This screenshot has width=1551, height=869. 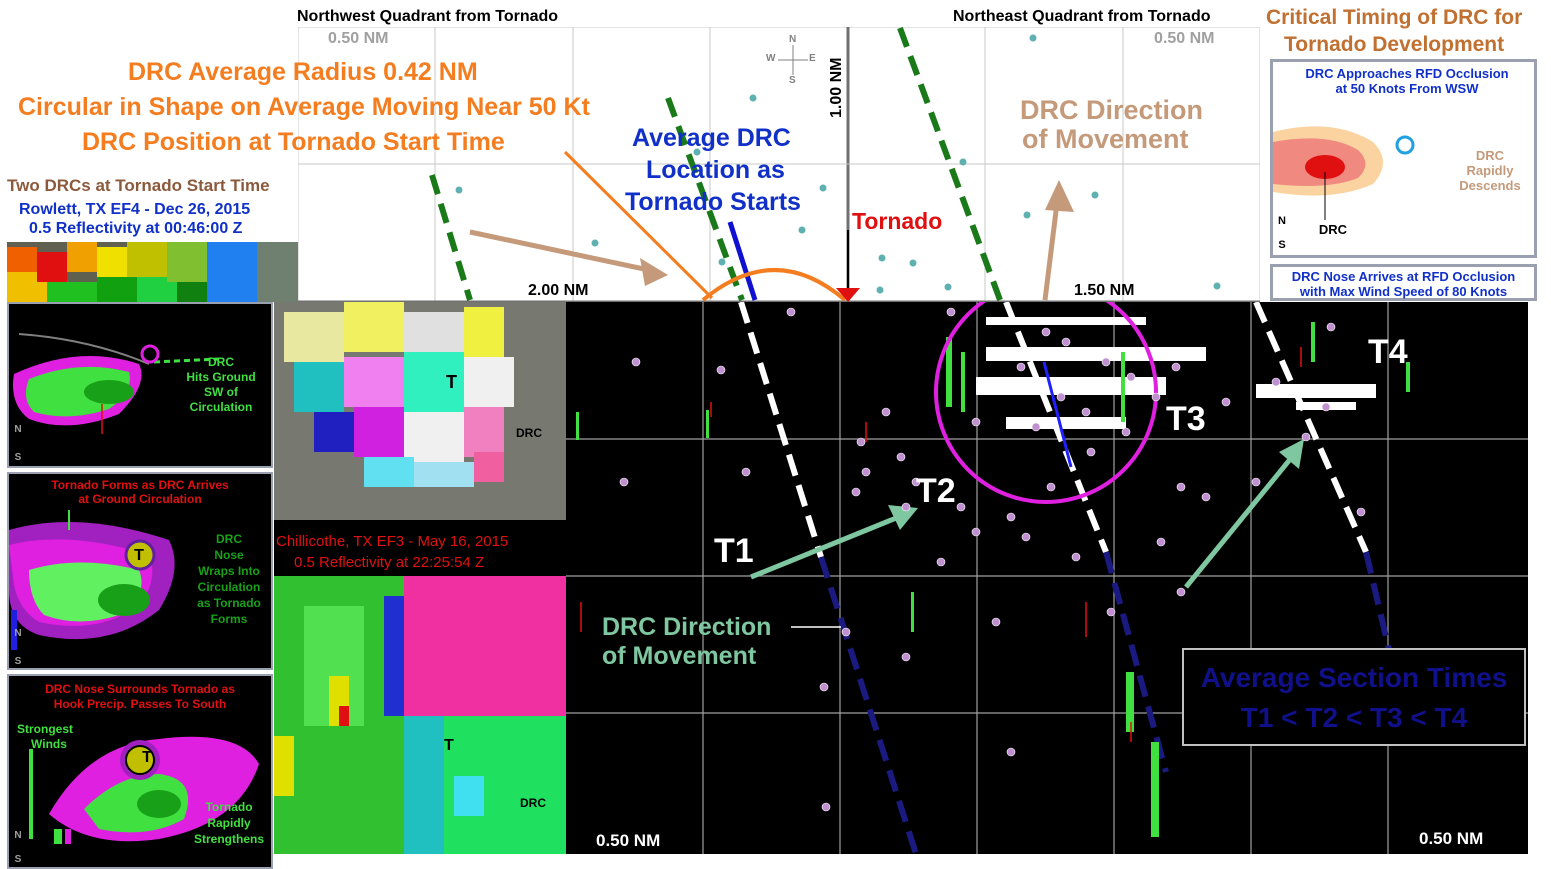 What do you see at coordinates (116, 383) in the screenshot?
I see `stage1-graphic` at bounding box center [116, 383].